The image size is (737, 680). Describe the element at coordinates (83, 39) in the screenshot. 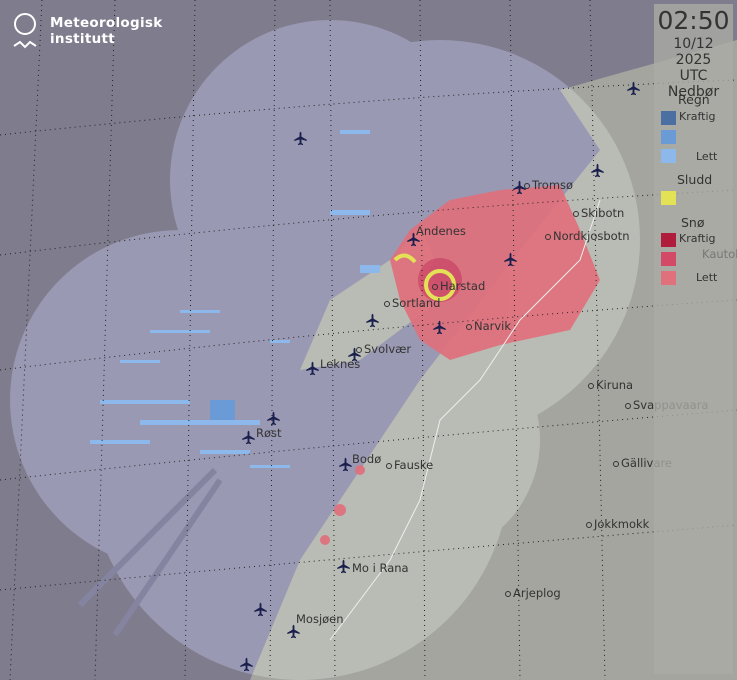

I see `brand-line-2: institutt` at that location.